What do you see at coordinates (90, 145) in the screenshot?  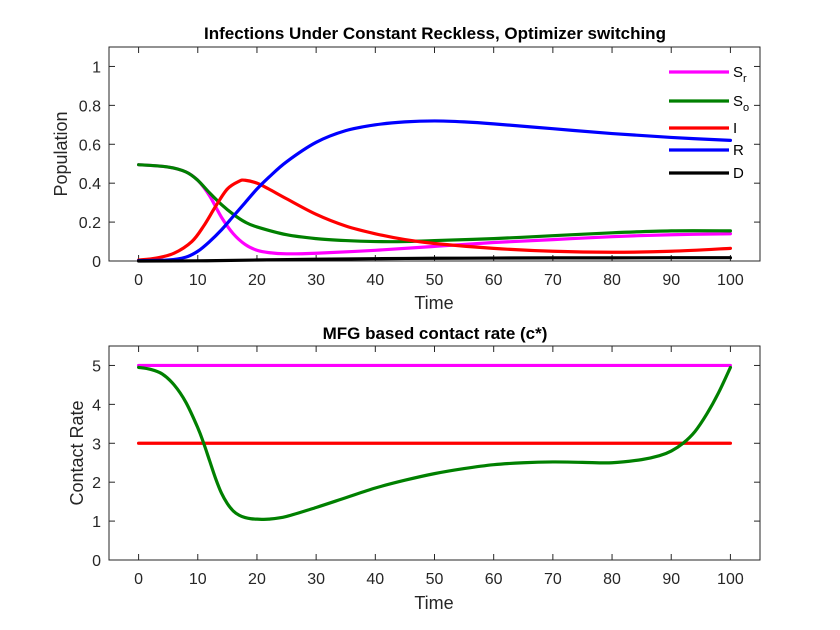 I see `y-tick-label: 0.6` at bounding box center [90, 145].